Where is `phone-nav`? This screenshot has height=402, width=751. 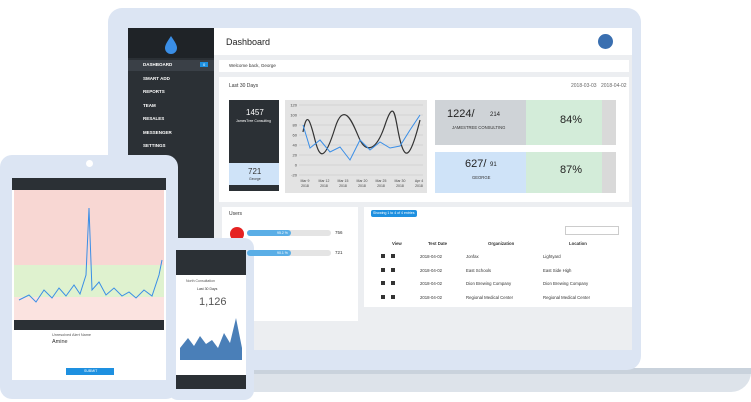
phone-nav is located at coordinates (211, 382).